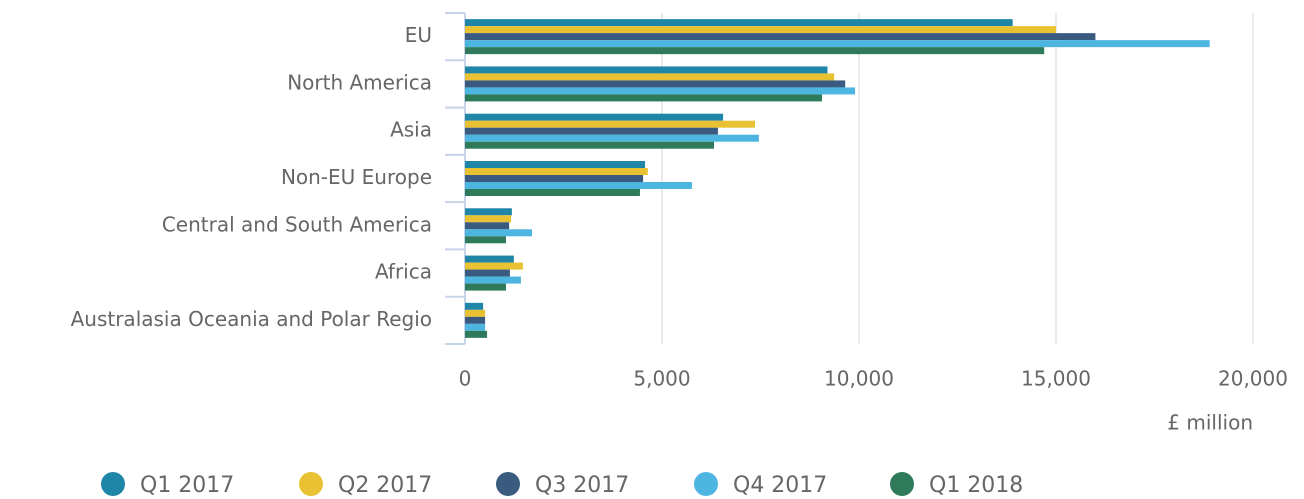 The width and height of the screenshot is (1304, 499). Describe the element at coordinates (859, 379) in the screenshot. I see `x-tick-label: 10,000` at that location.